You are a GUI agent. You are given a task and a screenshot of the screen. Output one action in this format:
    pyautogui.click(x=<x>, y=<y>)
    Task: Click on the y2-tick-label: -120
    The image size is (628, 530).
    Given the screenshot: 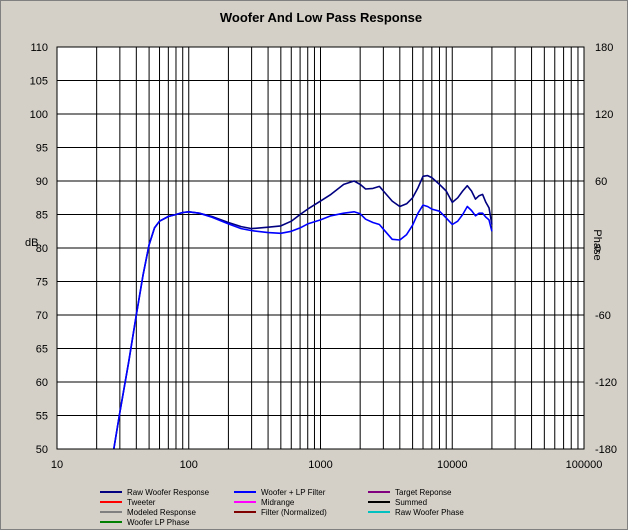 What is the action you would take?
    pyautogui.click(x=606, y=383)
    